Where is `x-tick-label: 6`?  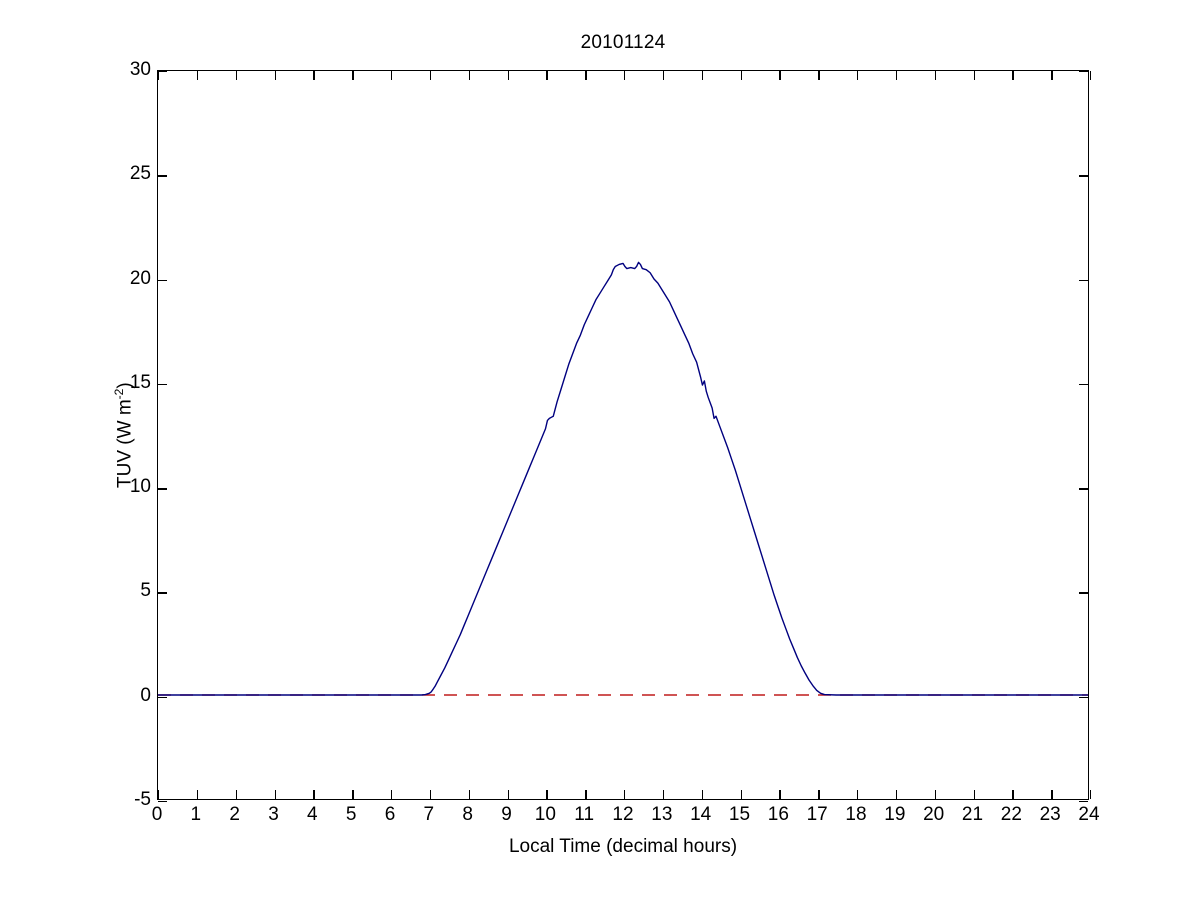 x-tick-label: 6 is located at coordinates (390, 814).